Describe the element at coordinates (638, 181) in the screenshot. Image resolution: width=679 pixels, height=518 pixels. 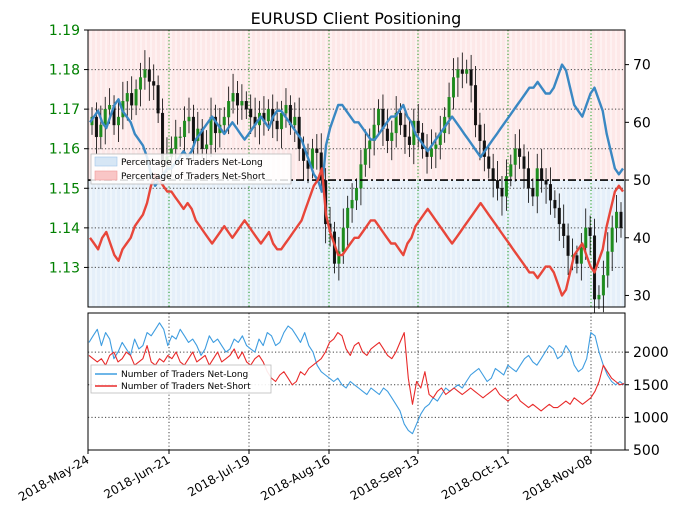
I see `percent-axis: 30 40 50 60 70` at that location.